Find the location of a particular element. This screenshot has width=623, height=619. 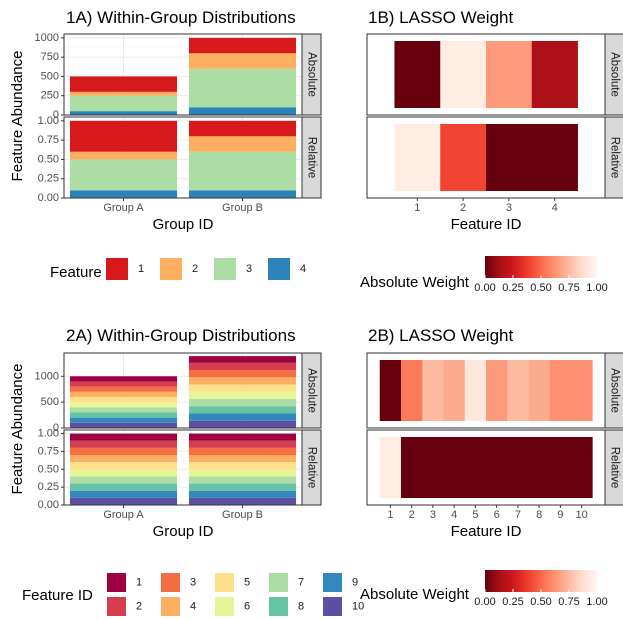

y-axis-label-1A: Feature Abundance is located at coordinates (17, 116).